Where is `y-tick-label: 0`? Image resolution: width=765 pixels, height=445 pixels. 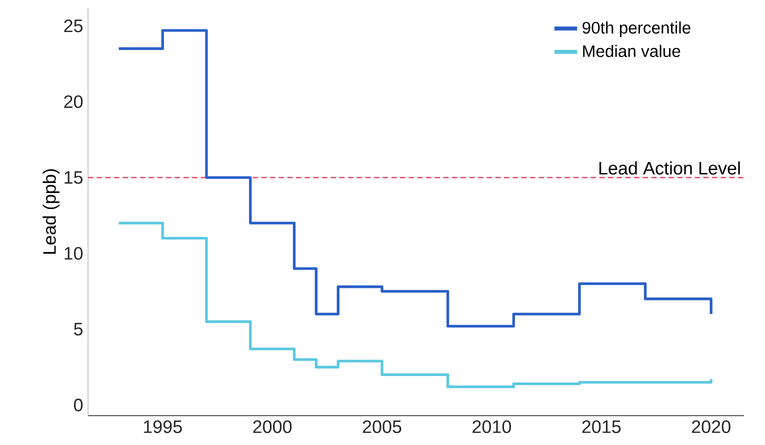 y-tick-label: 0 is located at coordinates (78, 405).